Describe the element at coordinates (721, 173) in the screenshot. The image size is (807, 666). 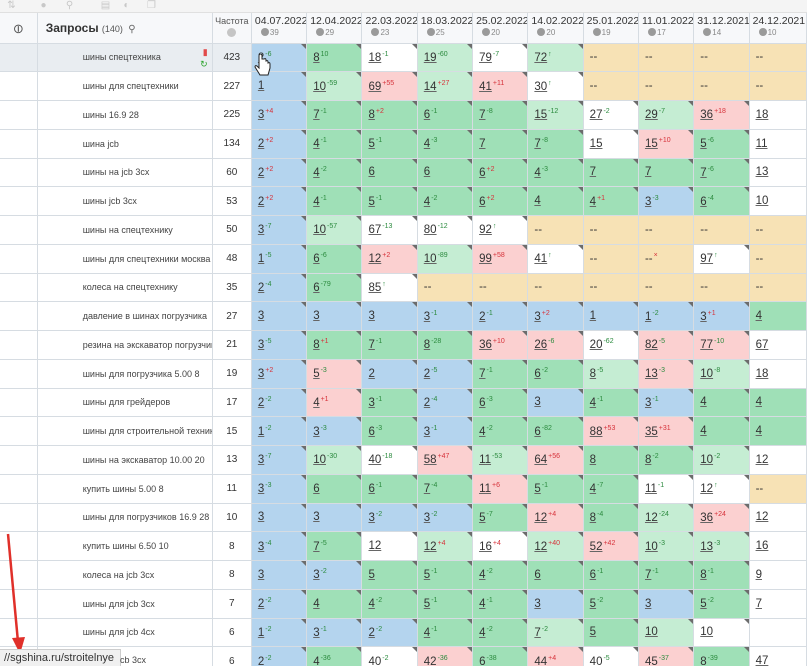
I see `position-cell: 7-6` at that location.